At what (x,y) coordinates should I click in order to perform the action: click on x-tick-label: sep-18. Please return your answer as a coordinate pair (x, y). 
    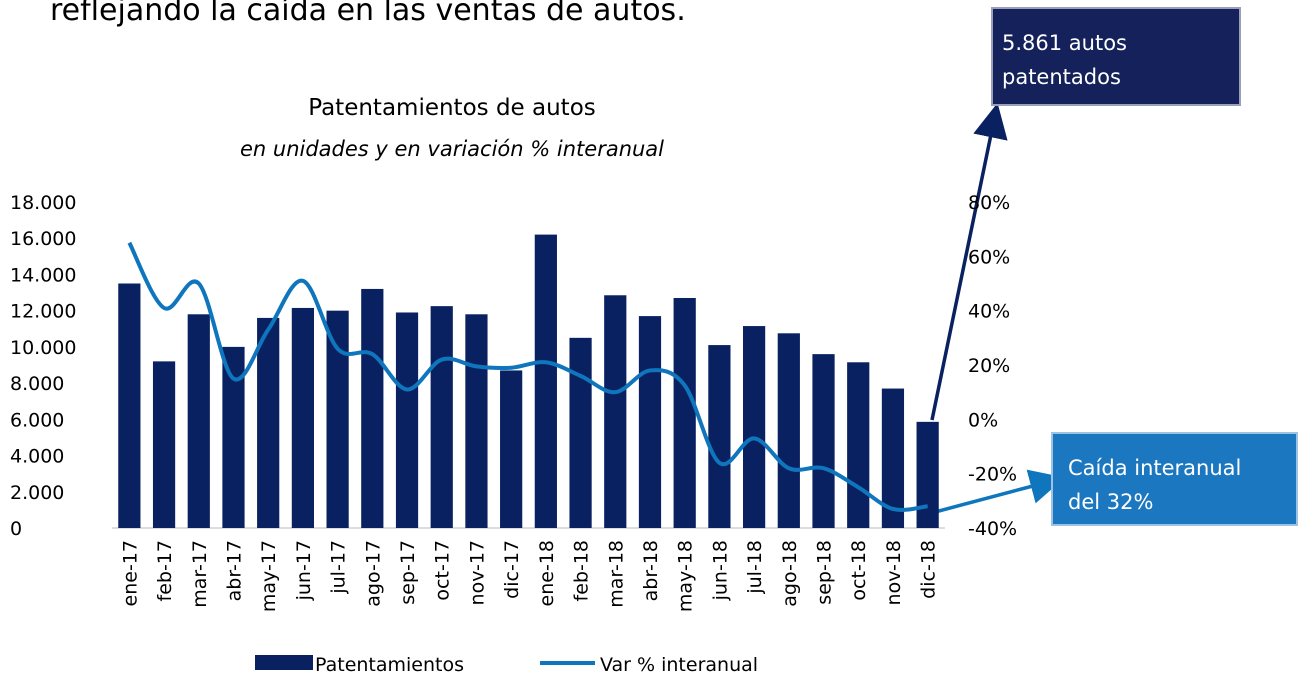
    Looking at the image, I should click on (825, 572).